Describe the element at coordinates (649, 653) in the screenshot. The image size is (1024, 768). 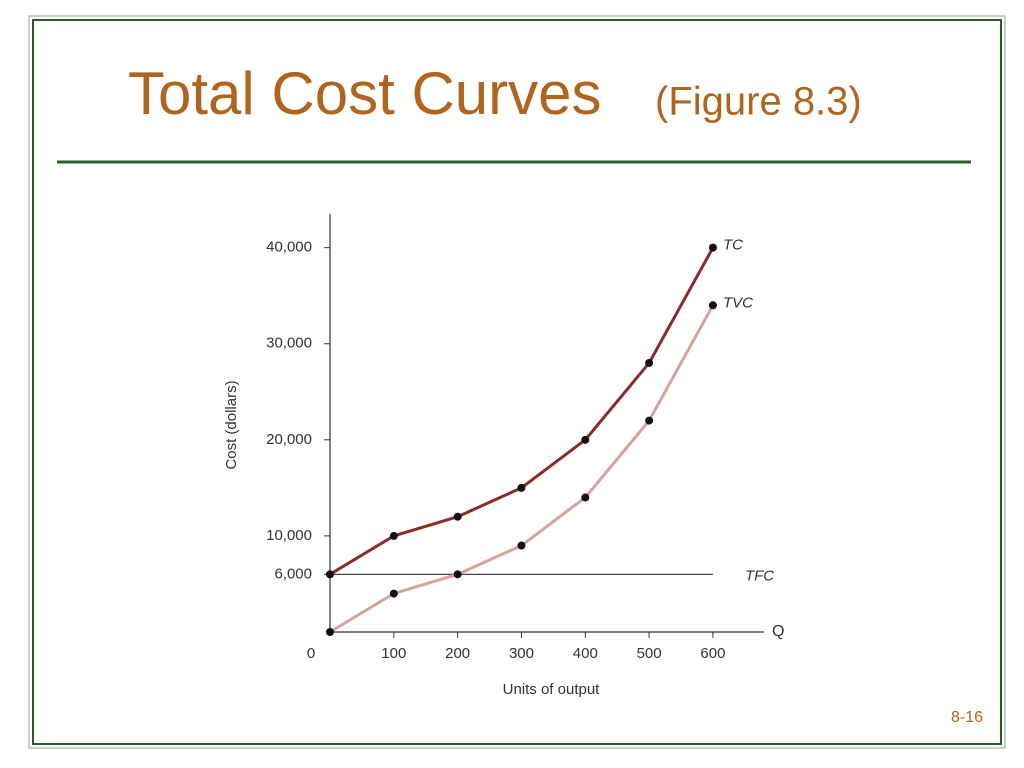
I see `x-tick-label: 500` at that location.